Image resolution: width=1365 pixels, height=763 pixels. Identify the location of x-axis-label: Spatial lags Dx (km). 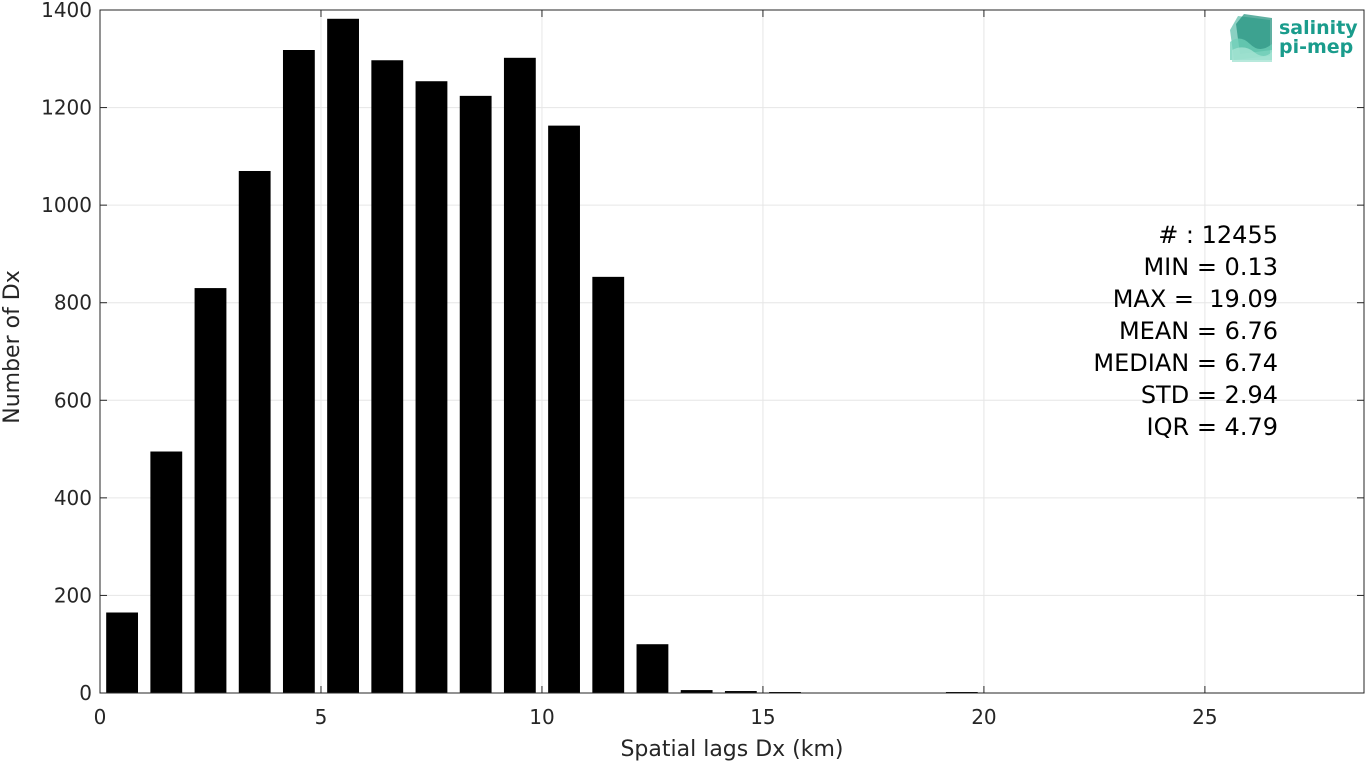
(731, 749).